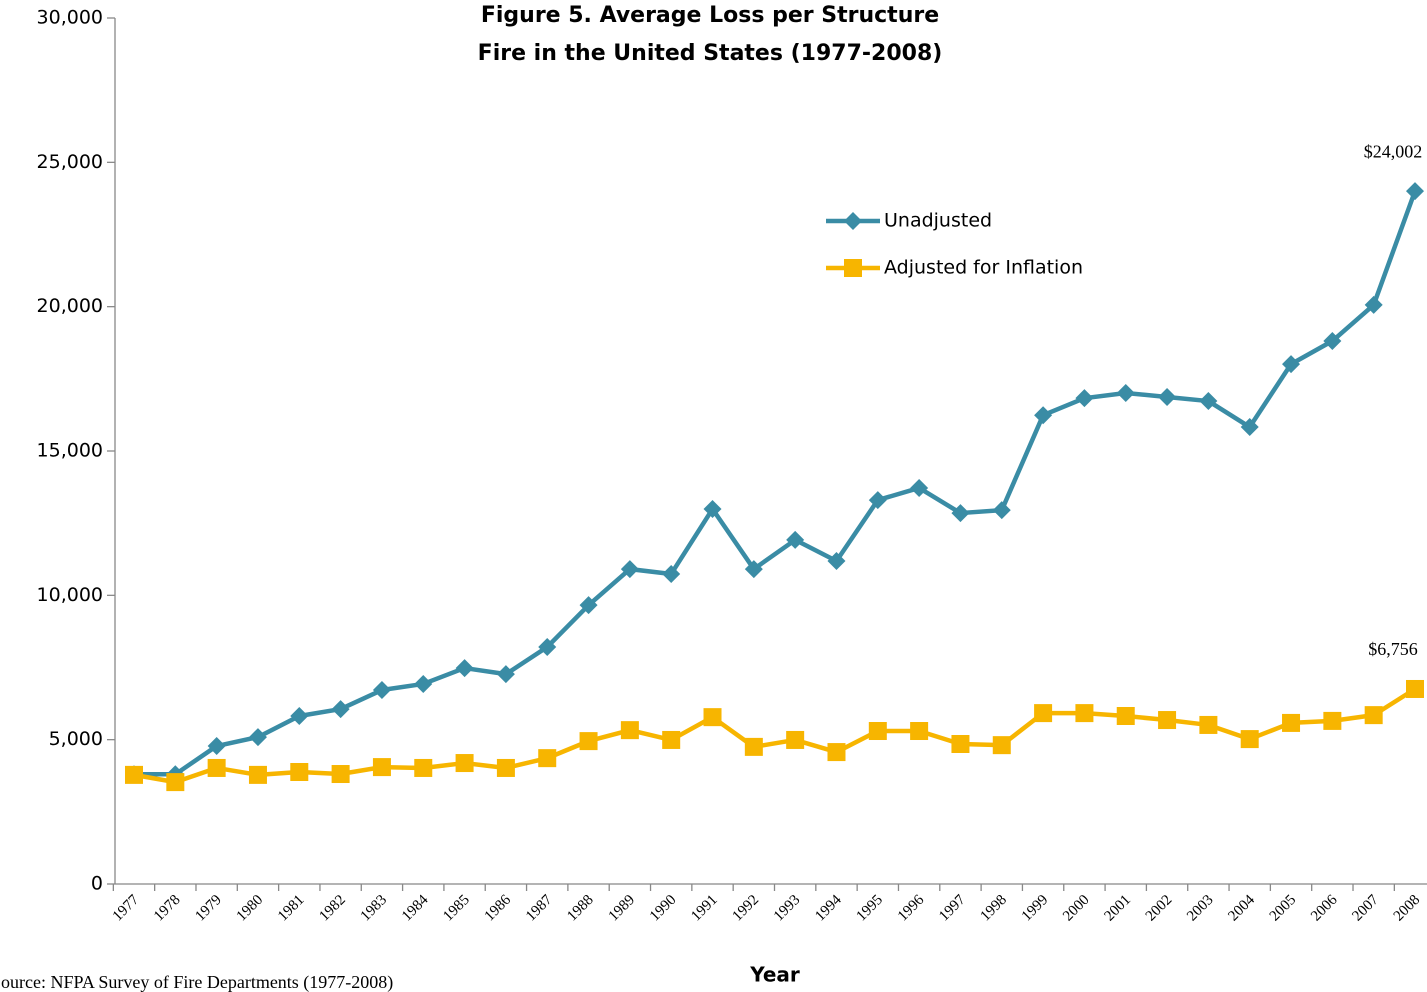 The width and height of the screenshot is (1427, 992). What do you see at coordinates (167, 908) in the screenshot?
I see `x-tick-label: 1978` at bounding box center [167, 908].